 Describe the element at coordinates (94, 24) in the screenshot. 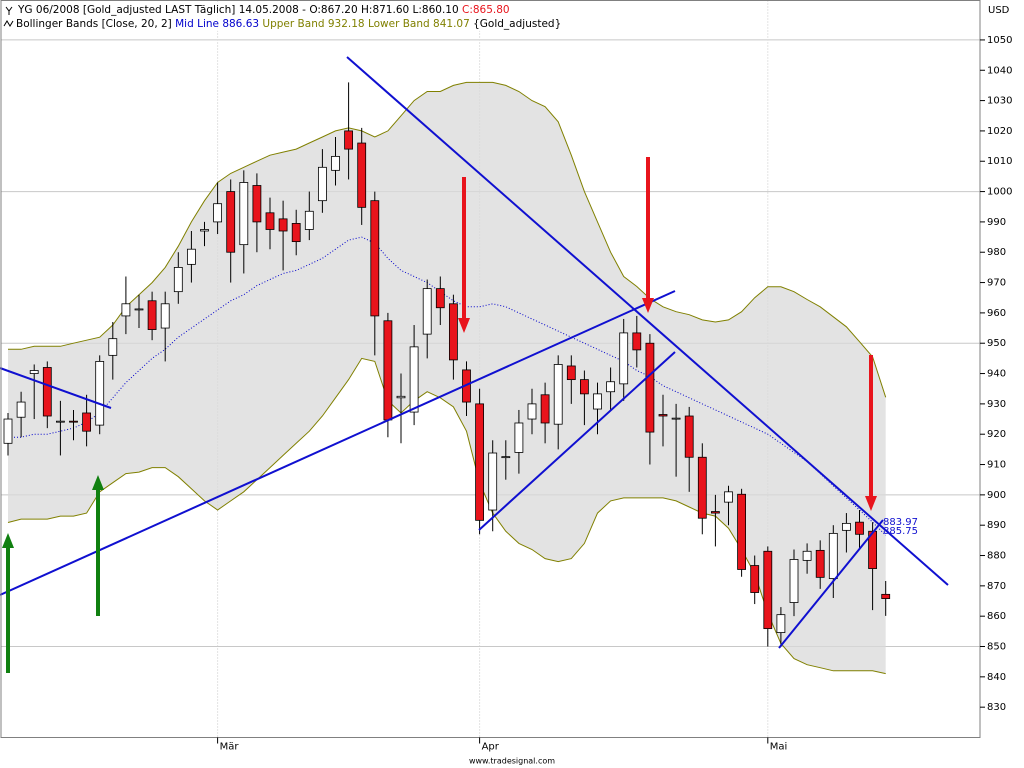

I see `indicator-name: Bollinger Bands [Close, 20, 2]` at that location.